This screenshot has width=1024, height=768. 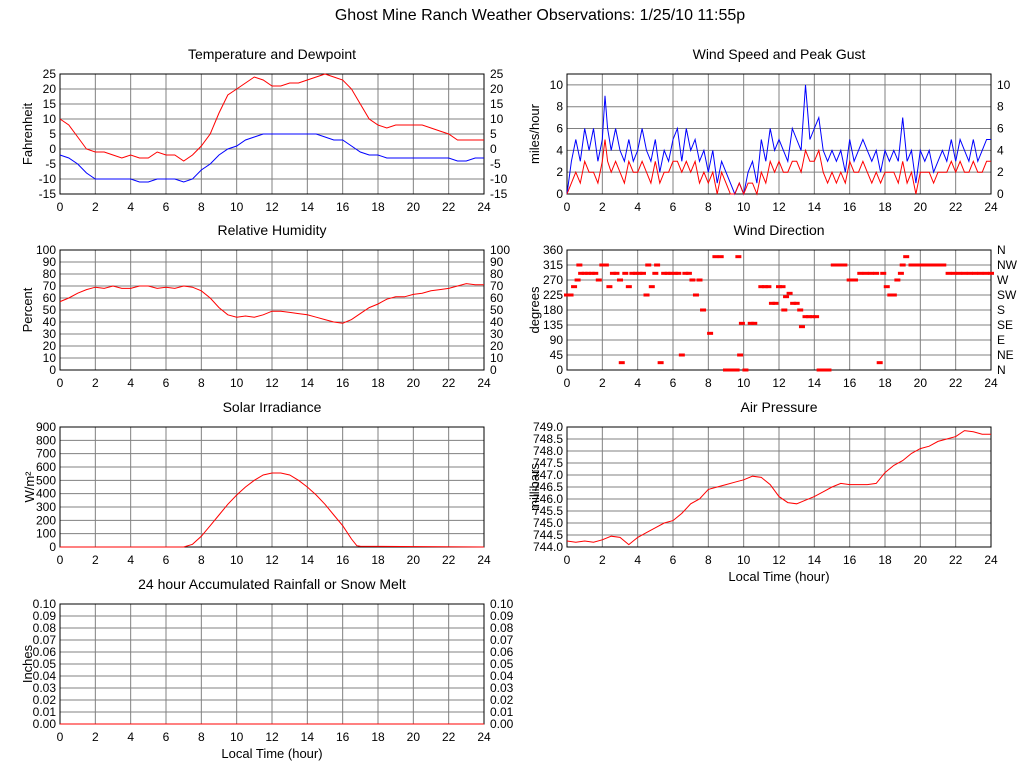 What do you see at coordinates (548, 523) in the screenshot?
I see `y-tick-label: 745.0` at bounding box center [548, 523].